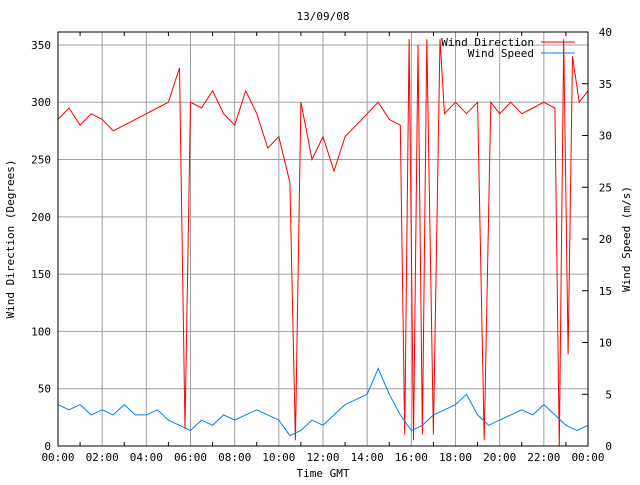 This screenshot has width=640, height=485. I want to click on legend-label-direction: Wind Direction, so click(487, 42).